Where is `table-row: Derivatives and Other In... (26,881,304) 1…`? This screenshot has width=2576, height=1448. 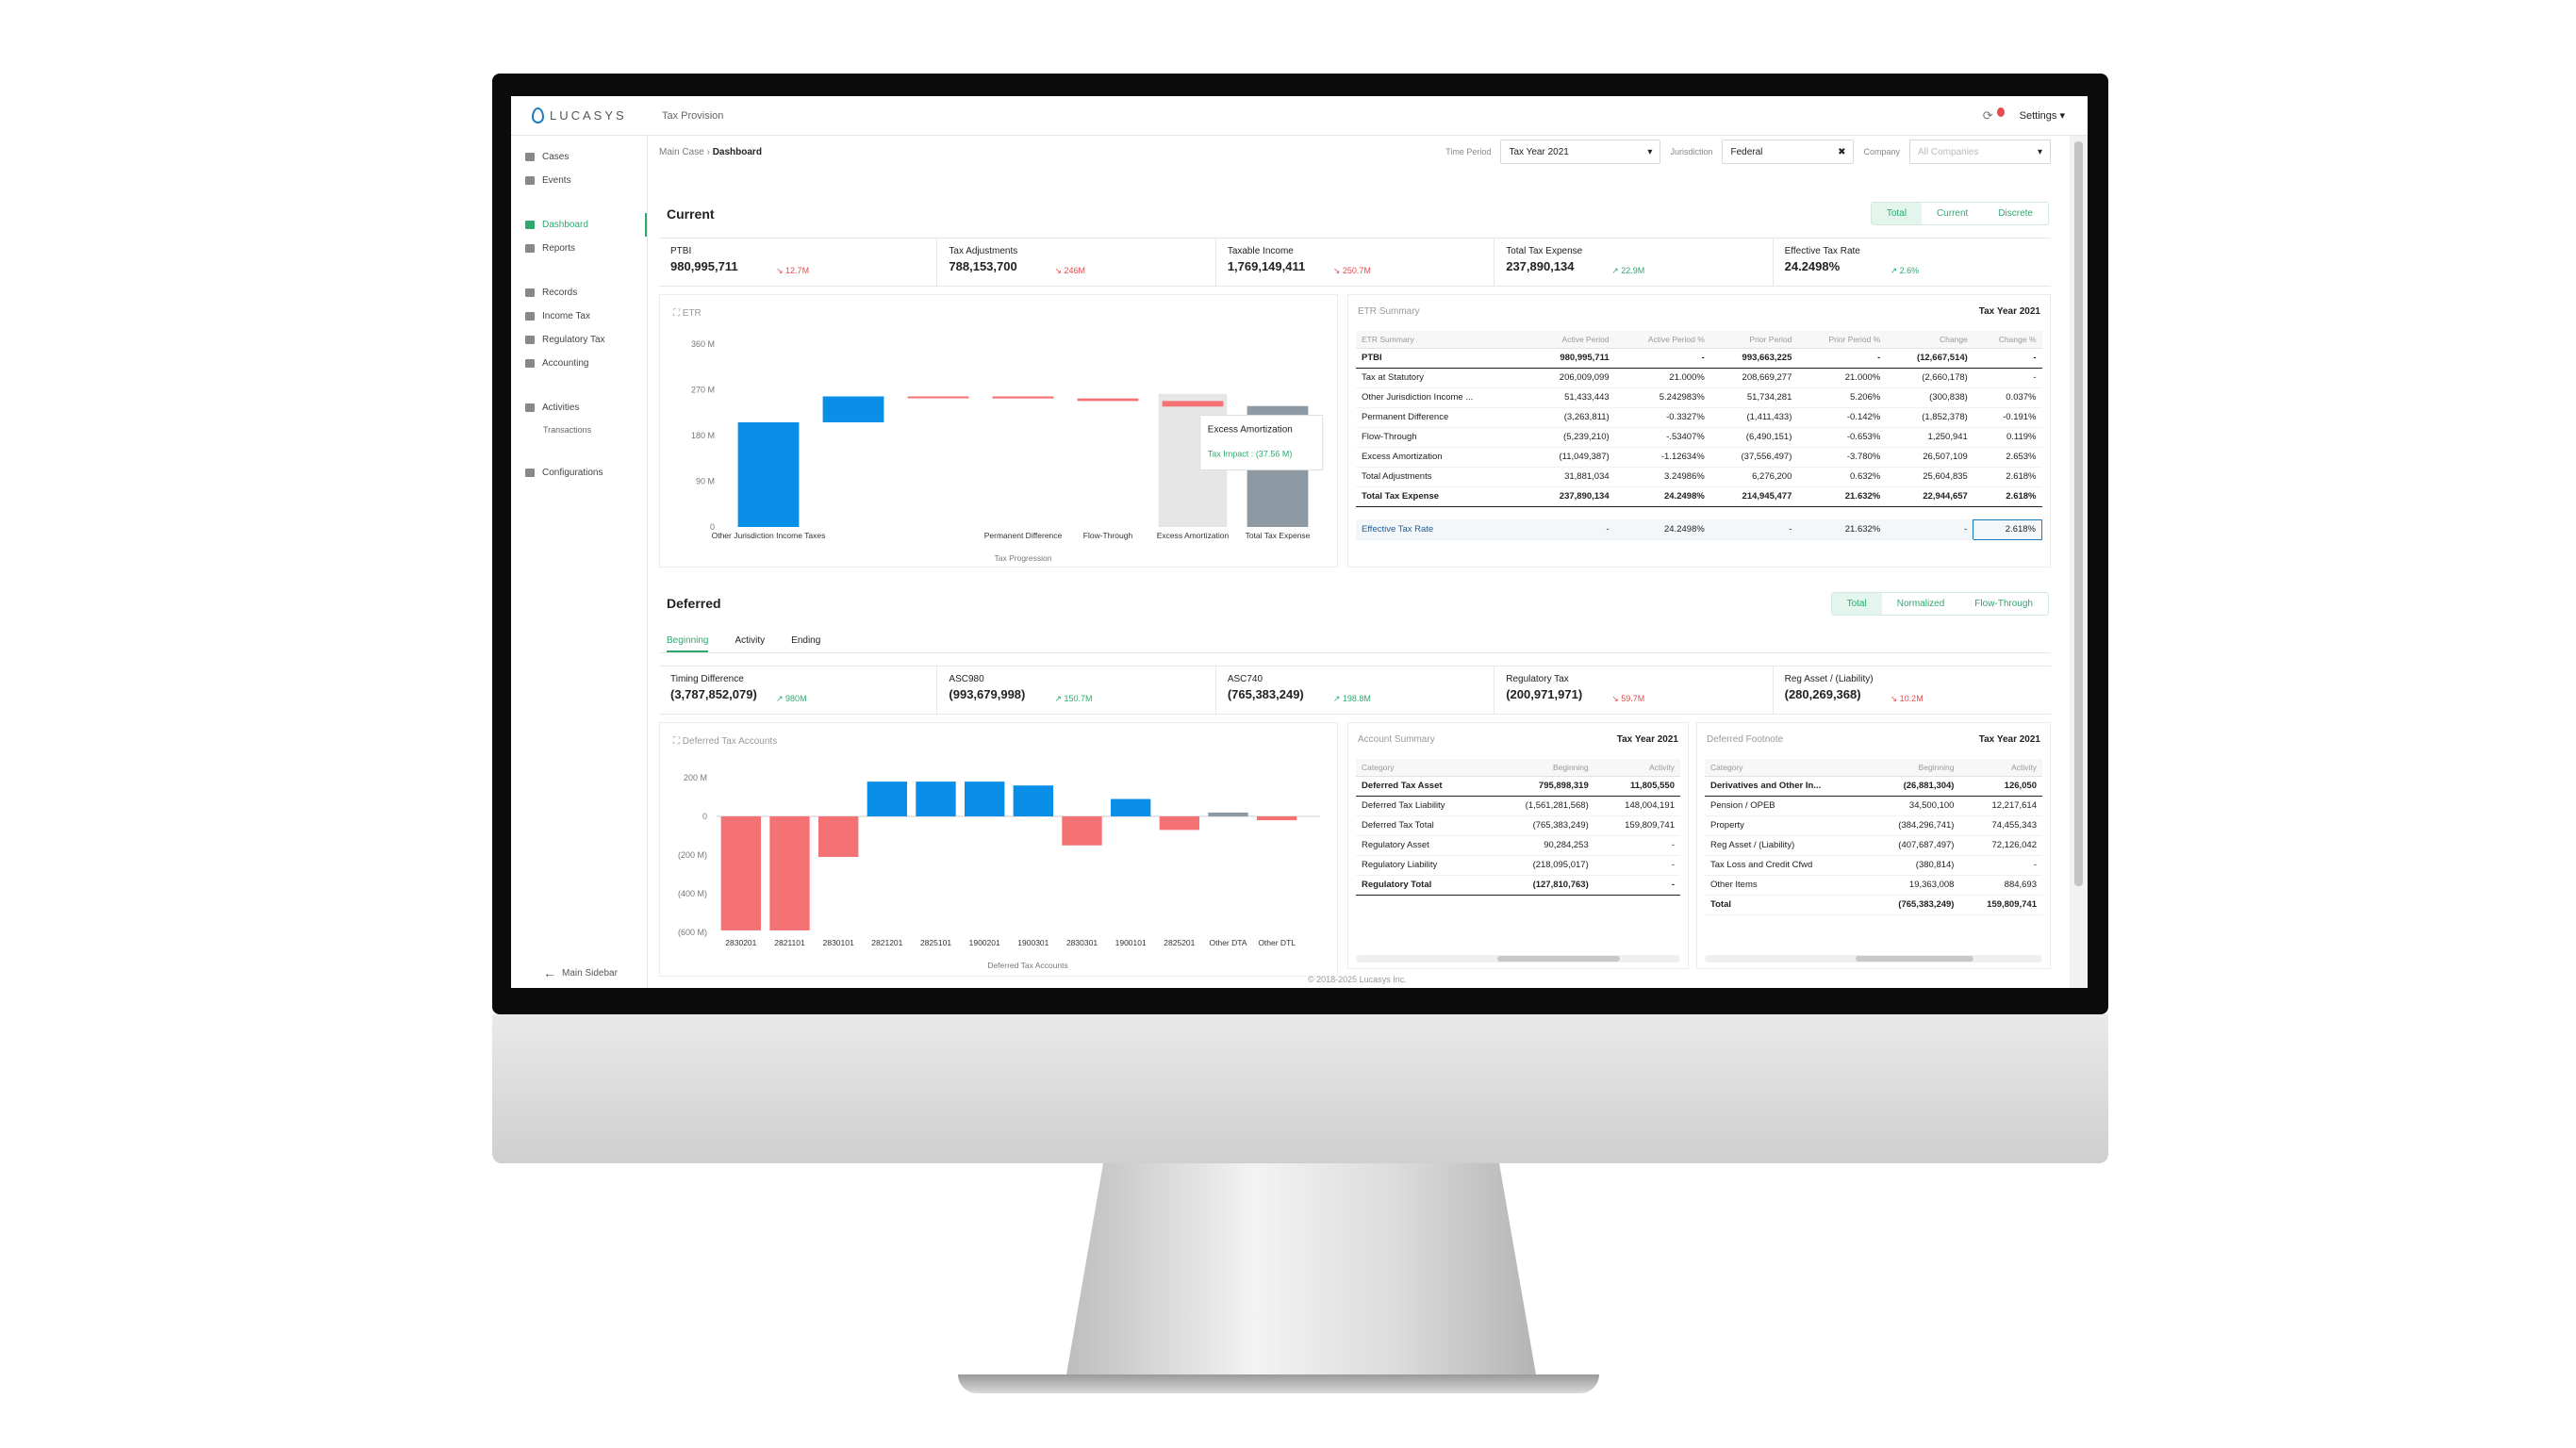
table-row: Derivatives and Other In... (26,881,304) 1… is located at coordinates (1873, 786).